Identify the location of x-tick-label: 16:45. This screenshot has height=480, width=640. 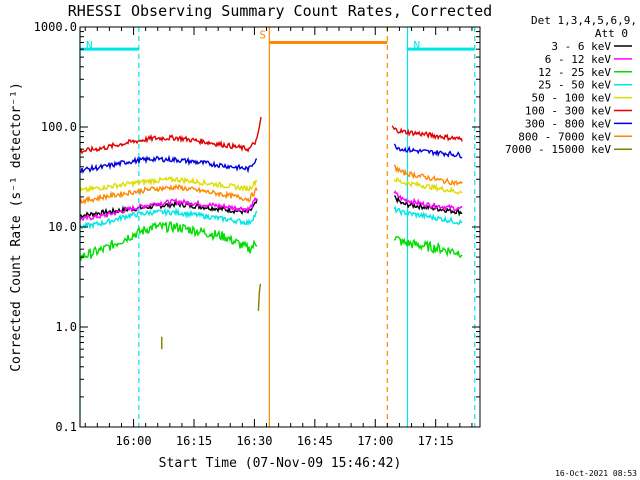
(315, 441).